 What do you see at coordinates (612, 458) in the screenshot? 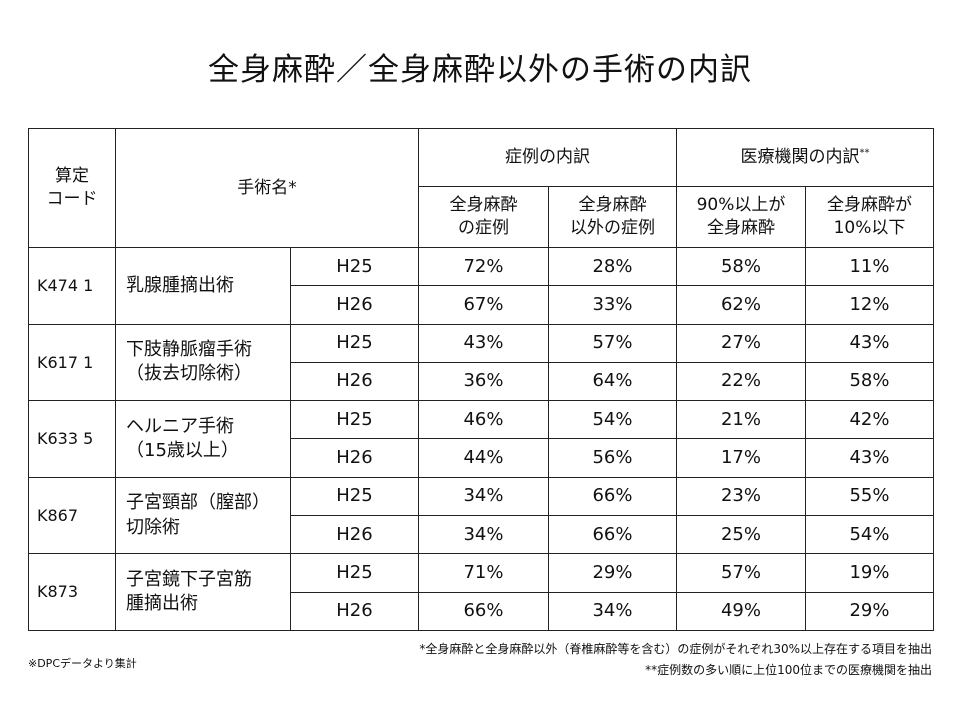
I see `value-cell: 56%` at bounding box center [612, 458].